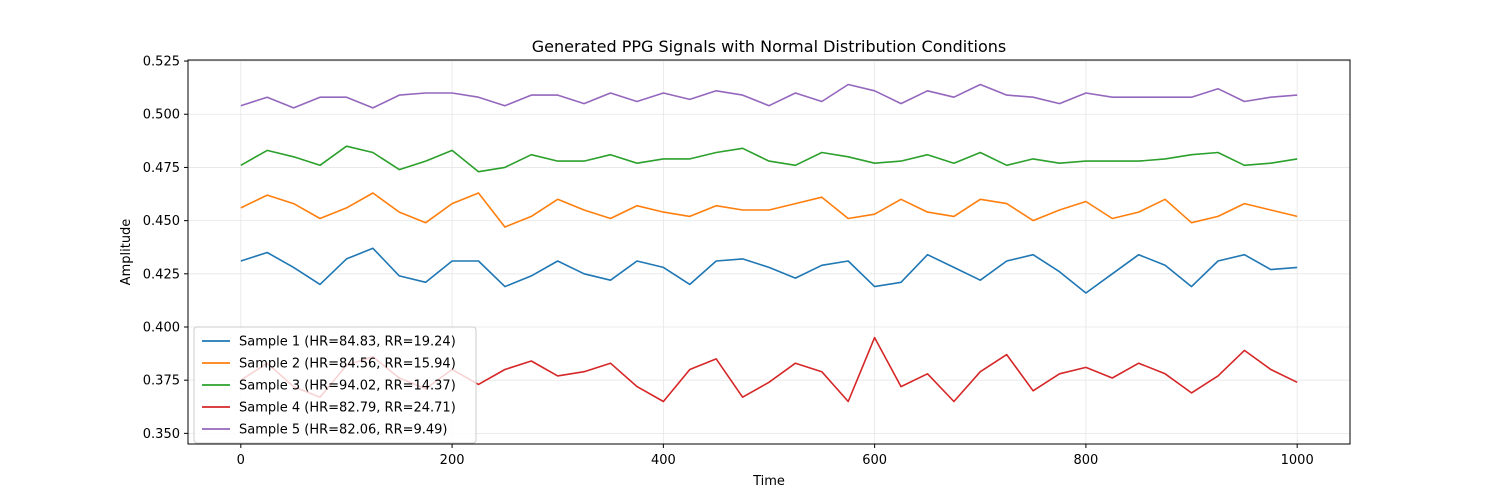  What do you see at coordinates (347, 386) in the screenshot?
I see `legend-label-3: Sample 3 (HR=94.02, RR=14.37)` at bounding box center [347, 386].